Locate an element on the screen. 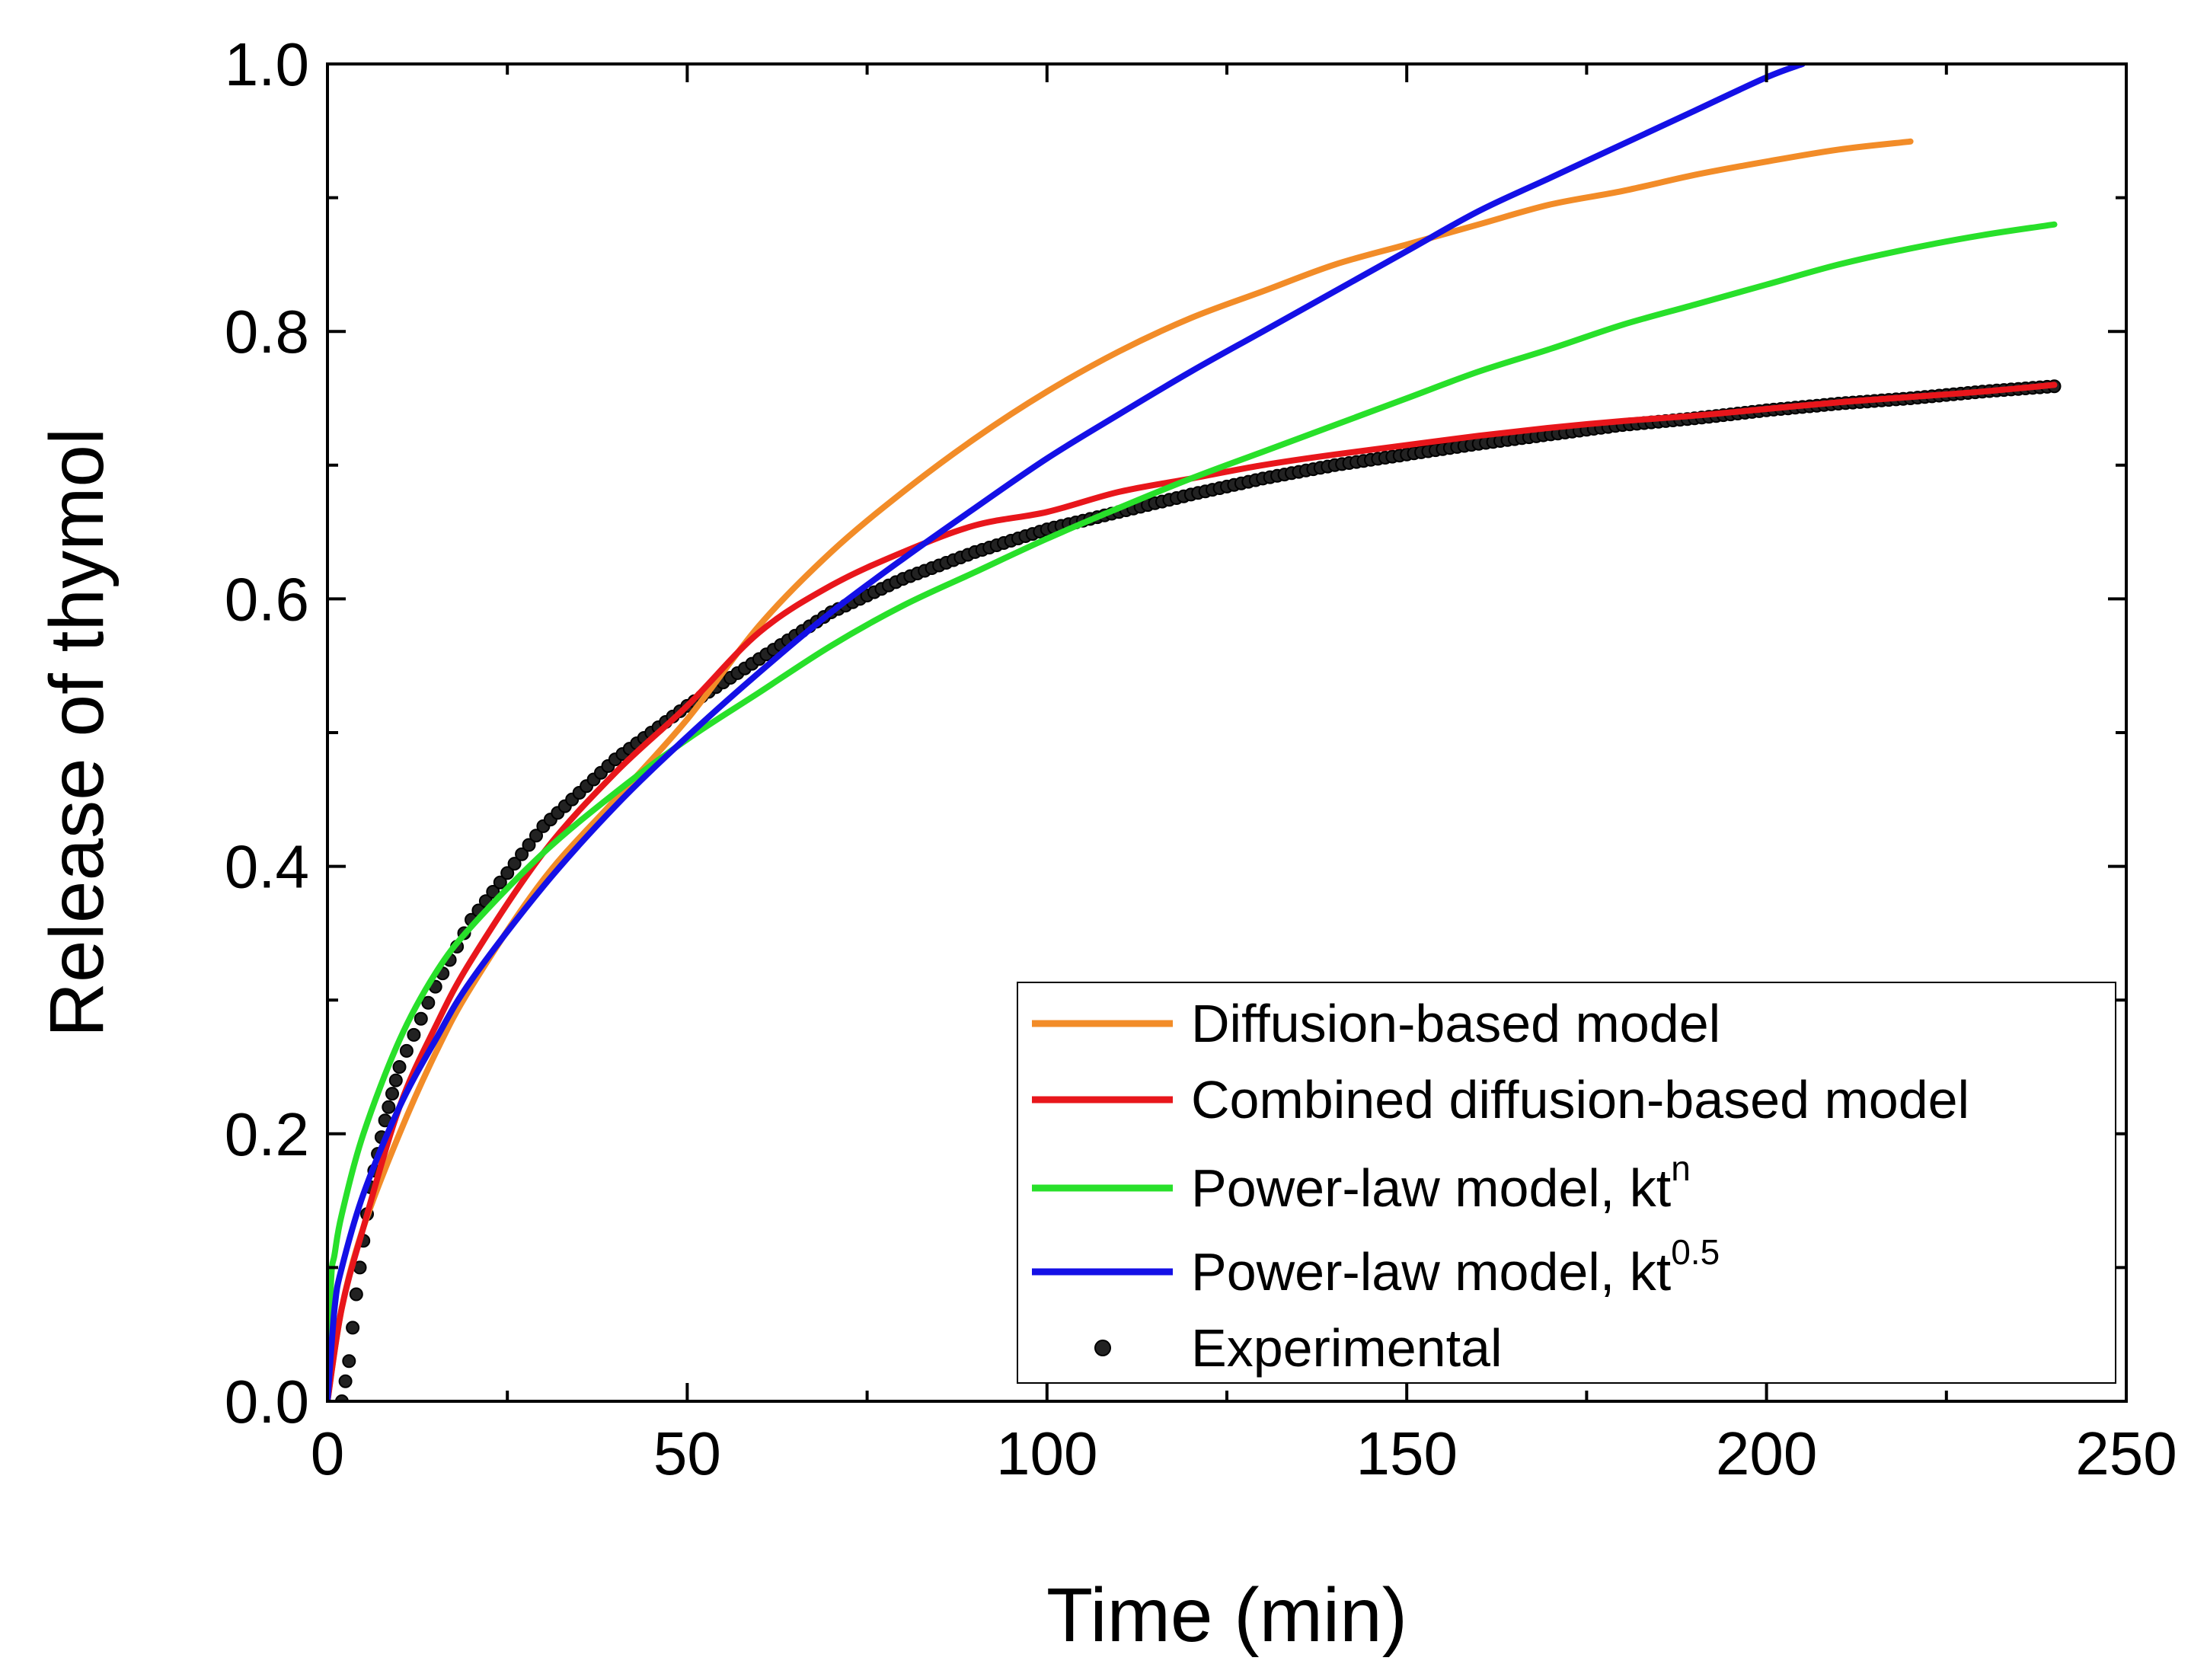 The width and height of the screenshot is (2207, 1680). legend-label: Power-law model, ktn is located at coordinates (1441, 1183).